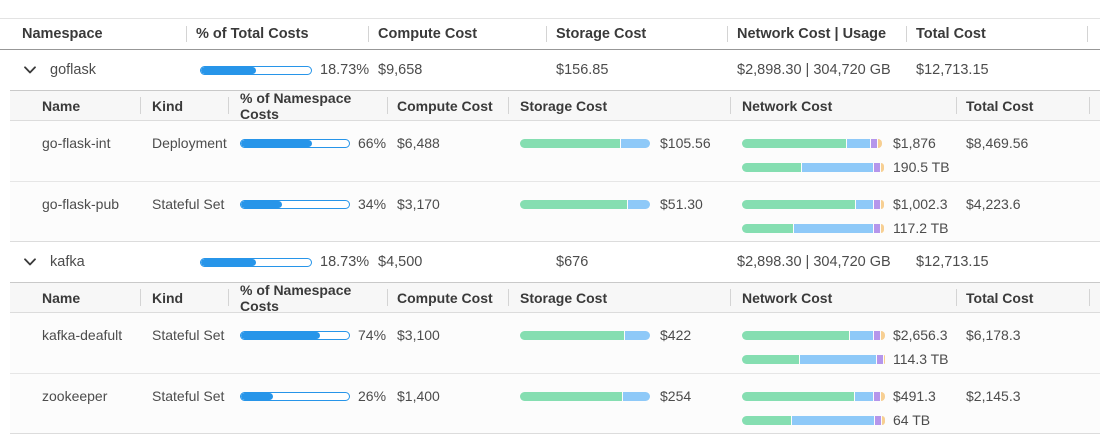 The image size is (1100, 436). Describe the element at coordinates (636, 262) in the screenshot. I see `storage-cost-cell: $676` at that location.